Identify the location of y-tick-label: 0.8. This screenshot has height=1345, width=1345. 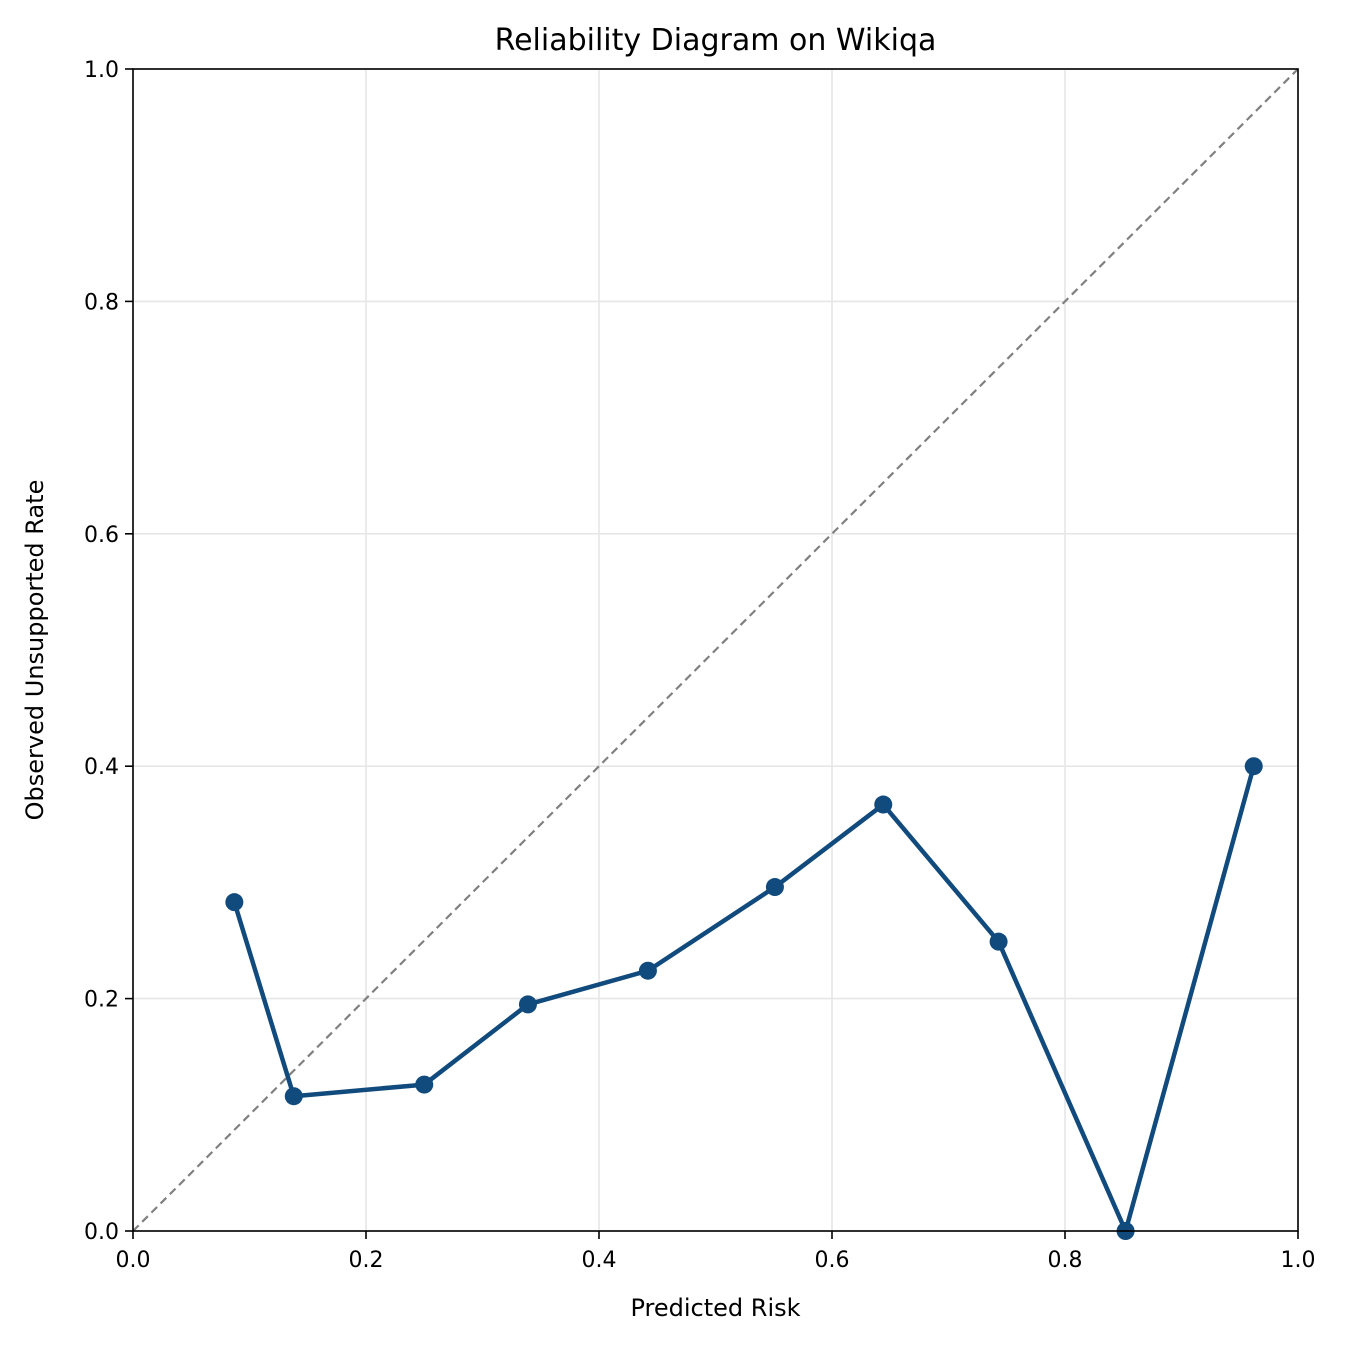
(101, 302).